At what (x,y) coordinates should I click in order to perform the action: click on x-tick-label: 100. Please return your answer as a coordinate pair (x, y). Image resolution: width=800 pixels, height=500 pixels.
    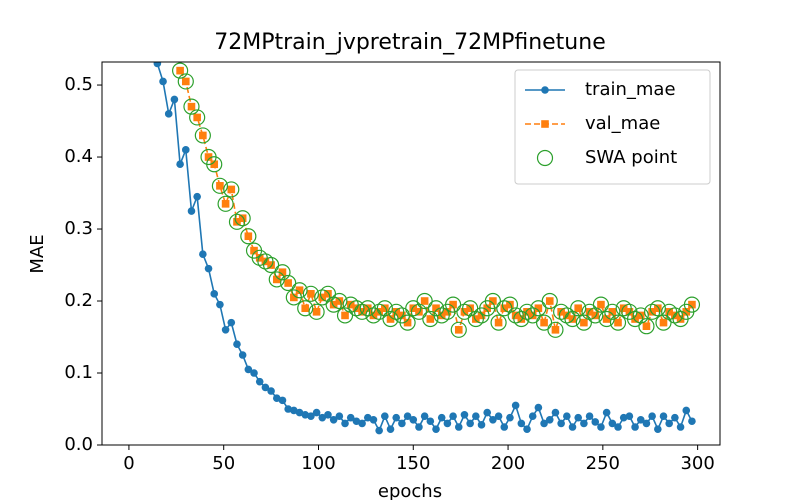
    Looking at the image, I should click on (318, 463).